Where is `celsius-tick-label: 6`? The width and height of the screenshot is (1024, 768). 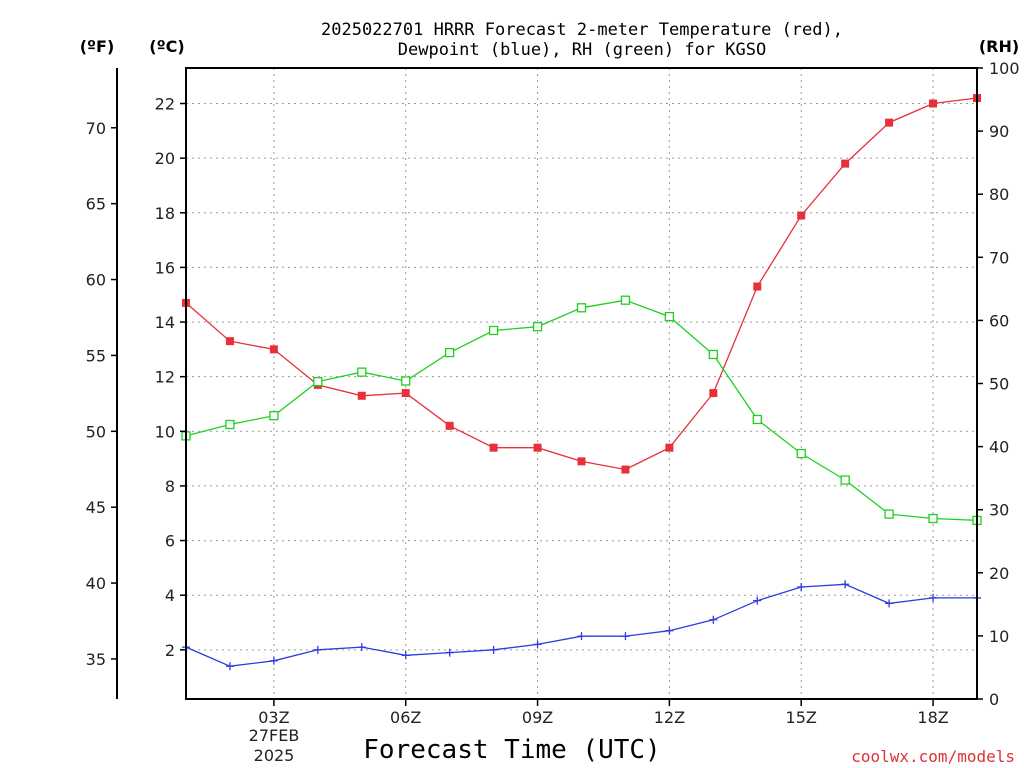 celsius-tick-label: 6 is located at coordinates (170, 541).